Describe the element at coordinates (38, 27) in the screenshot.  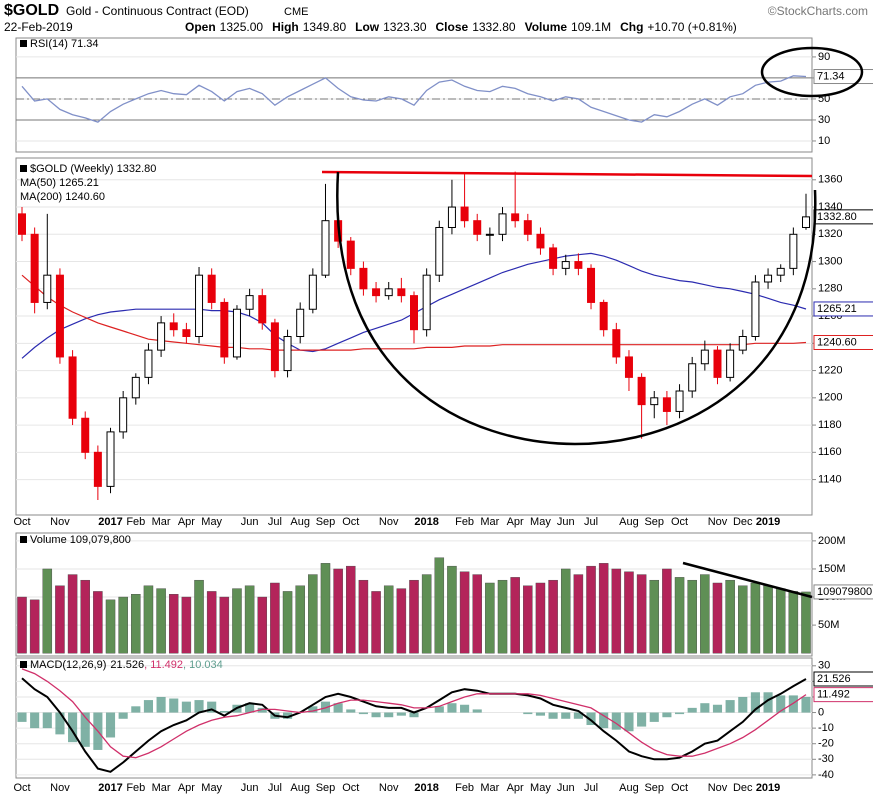
I see `date: 22-Feb-2019` at that location.